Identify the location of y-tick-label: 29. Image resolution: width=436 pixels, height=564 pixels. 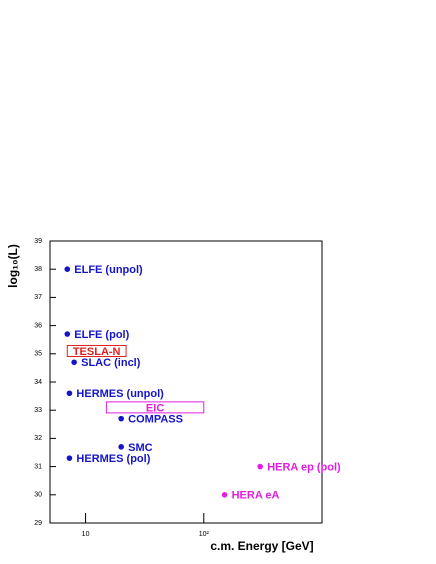
(38, 523).